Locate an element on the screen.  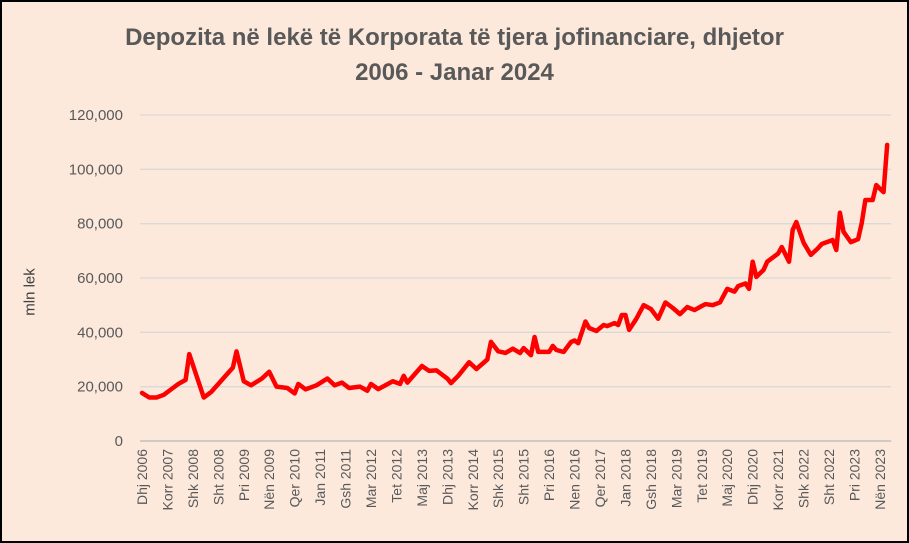
x-tick-label: Shk 2022 is located at coordinates (804, 478).